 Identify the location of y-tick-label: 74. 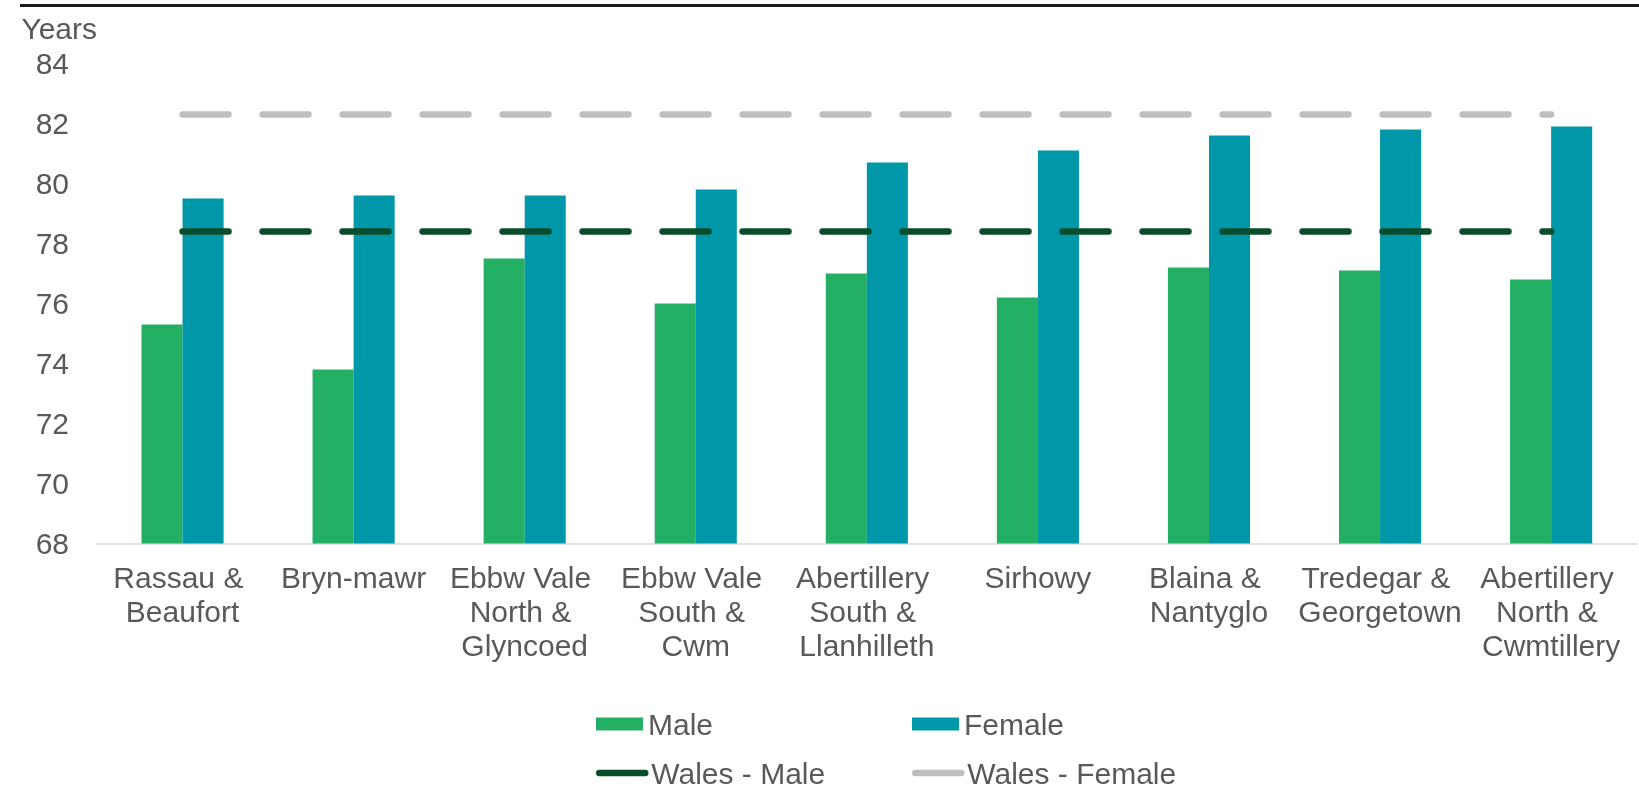
(52, 363).